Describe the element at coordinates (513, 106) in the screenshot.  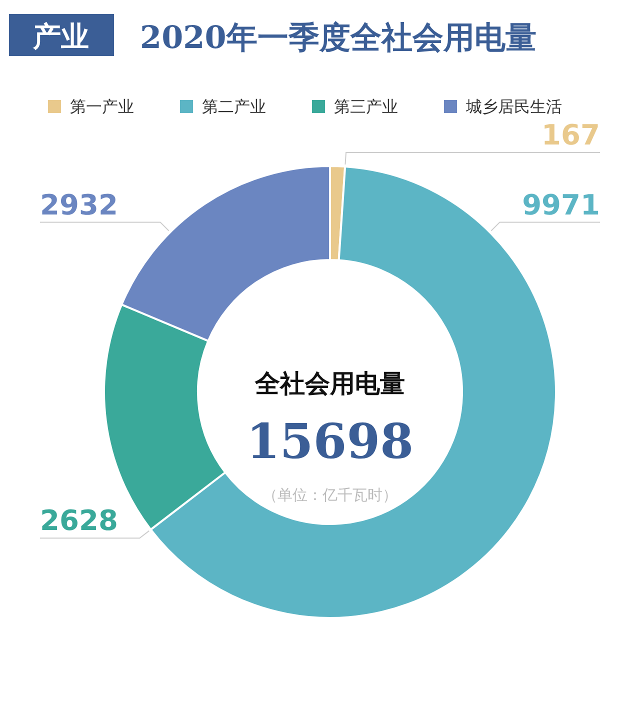
I see `legend-label: 城乡居民生活` at that location.